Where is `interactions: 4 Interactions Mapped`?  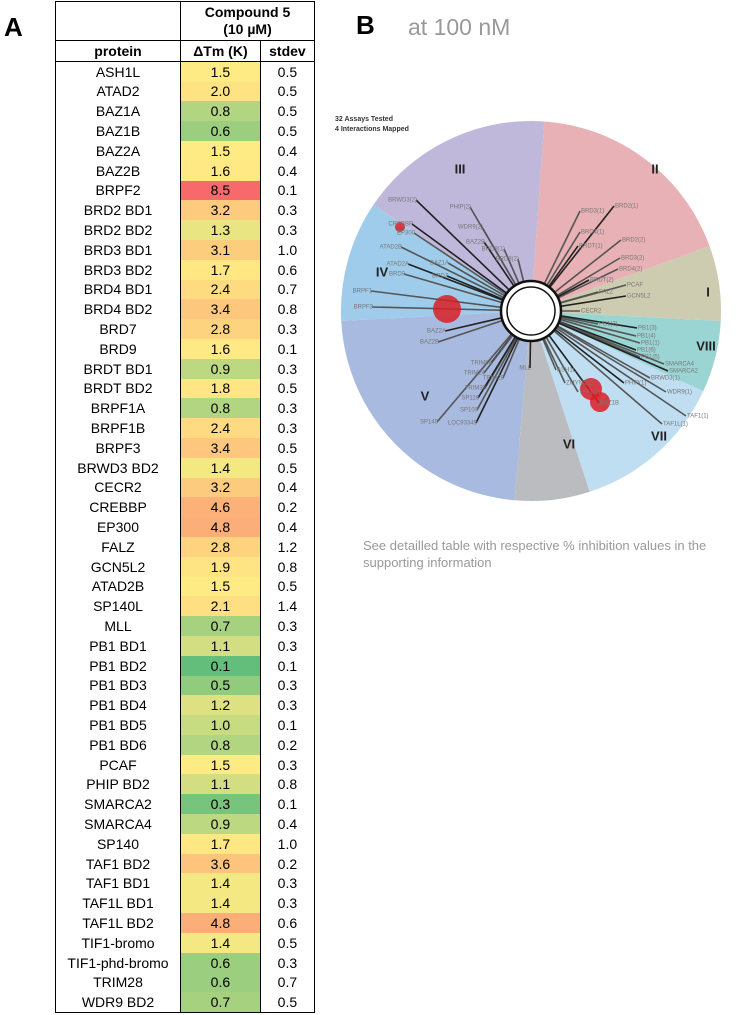 interactions: 4 Interactions Mapped is located at coordinates (372, 129).